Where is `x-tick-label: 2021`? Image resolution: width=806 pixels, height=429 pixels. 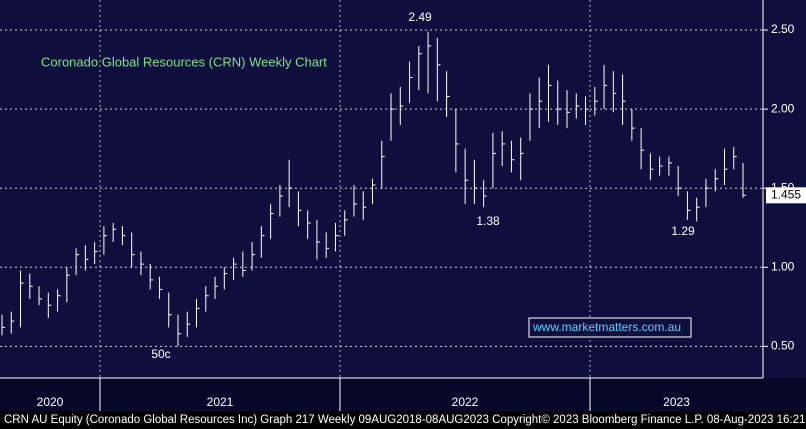
x-tick-label: 2021 is located at coordinates (220, 402).